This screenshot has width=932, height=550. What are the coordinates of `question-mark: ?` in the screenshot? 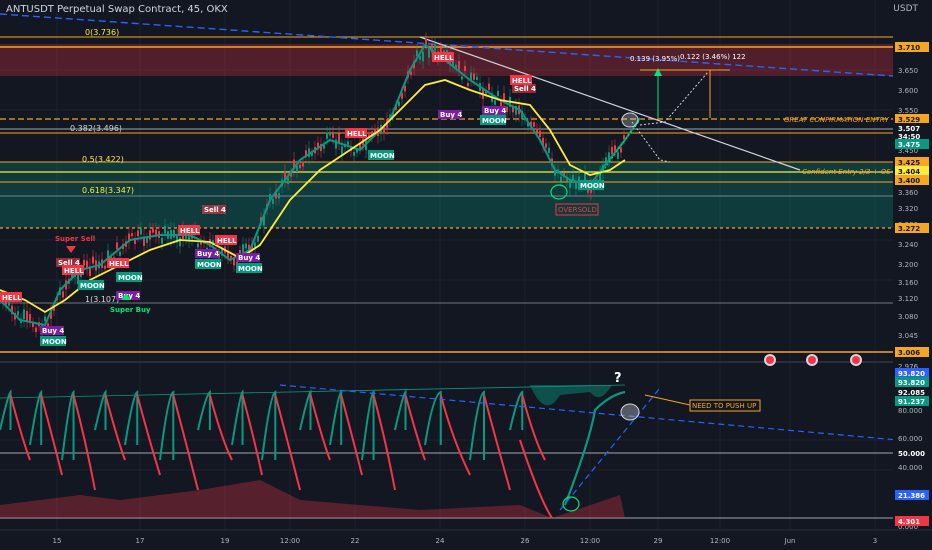 It's located at (618, 378).